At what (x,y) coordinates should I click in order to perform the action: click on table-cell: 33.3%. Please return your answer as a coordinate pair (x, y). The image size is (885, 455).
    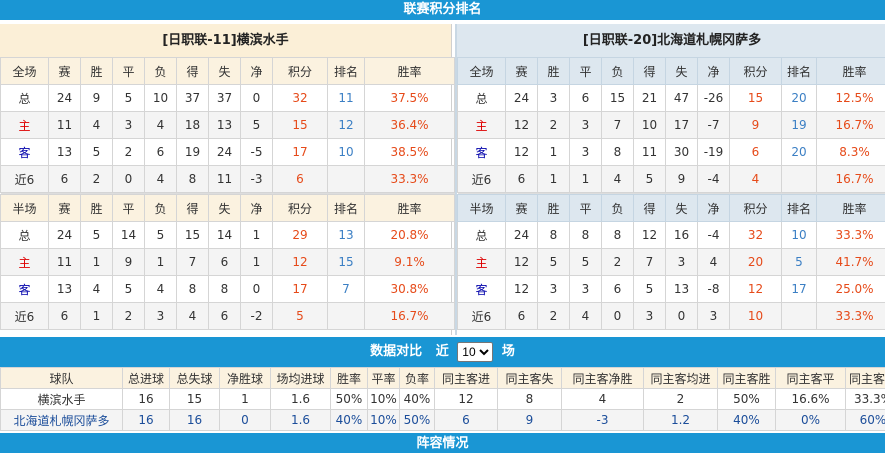
    Looking at the image, I should click on (865, 399).